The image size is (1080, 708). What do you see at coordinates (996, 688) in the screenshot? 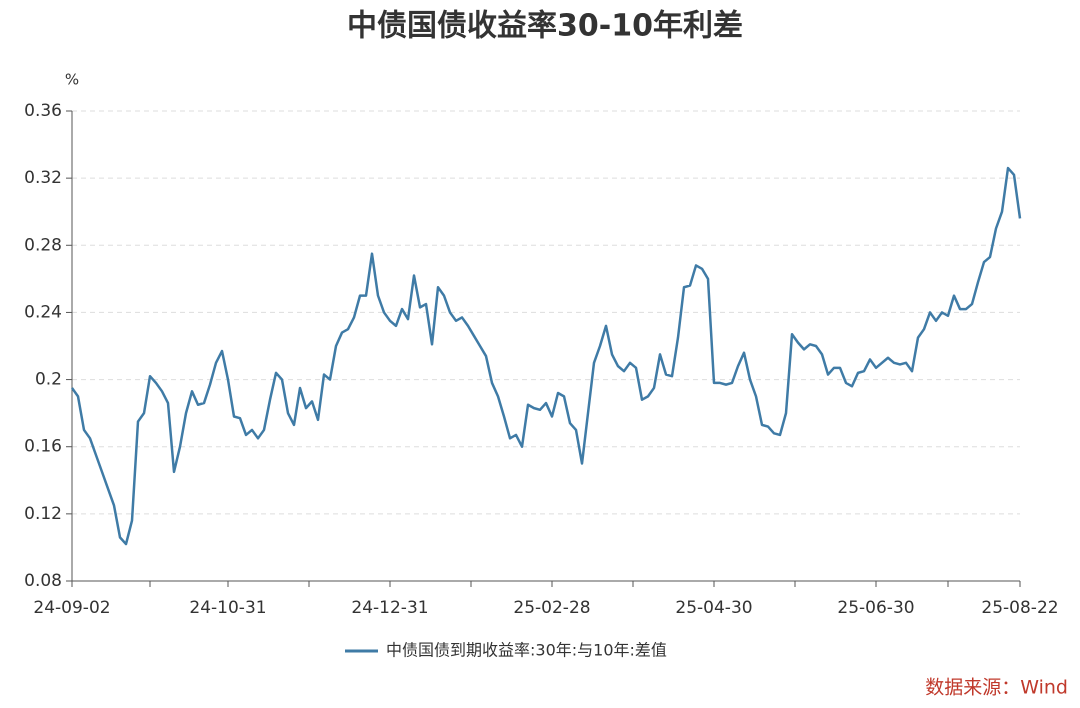
I see `source-note: 数据来源：Wind` at bounding box center [996, 688].